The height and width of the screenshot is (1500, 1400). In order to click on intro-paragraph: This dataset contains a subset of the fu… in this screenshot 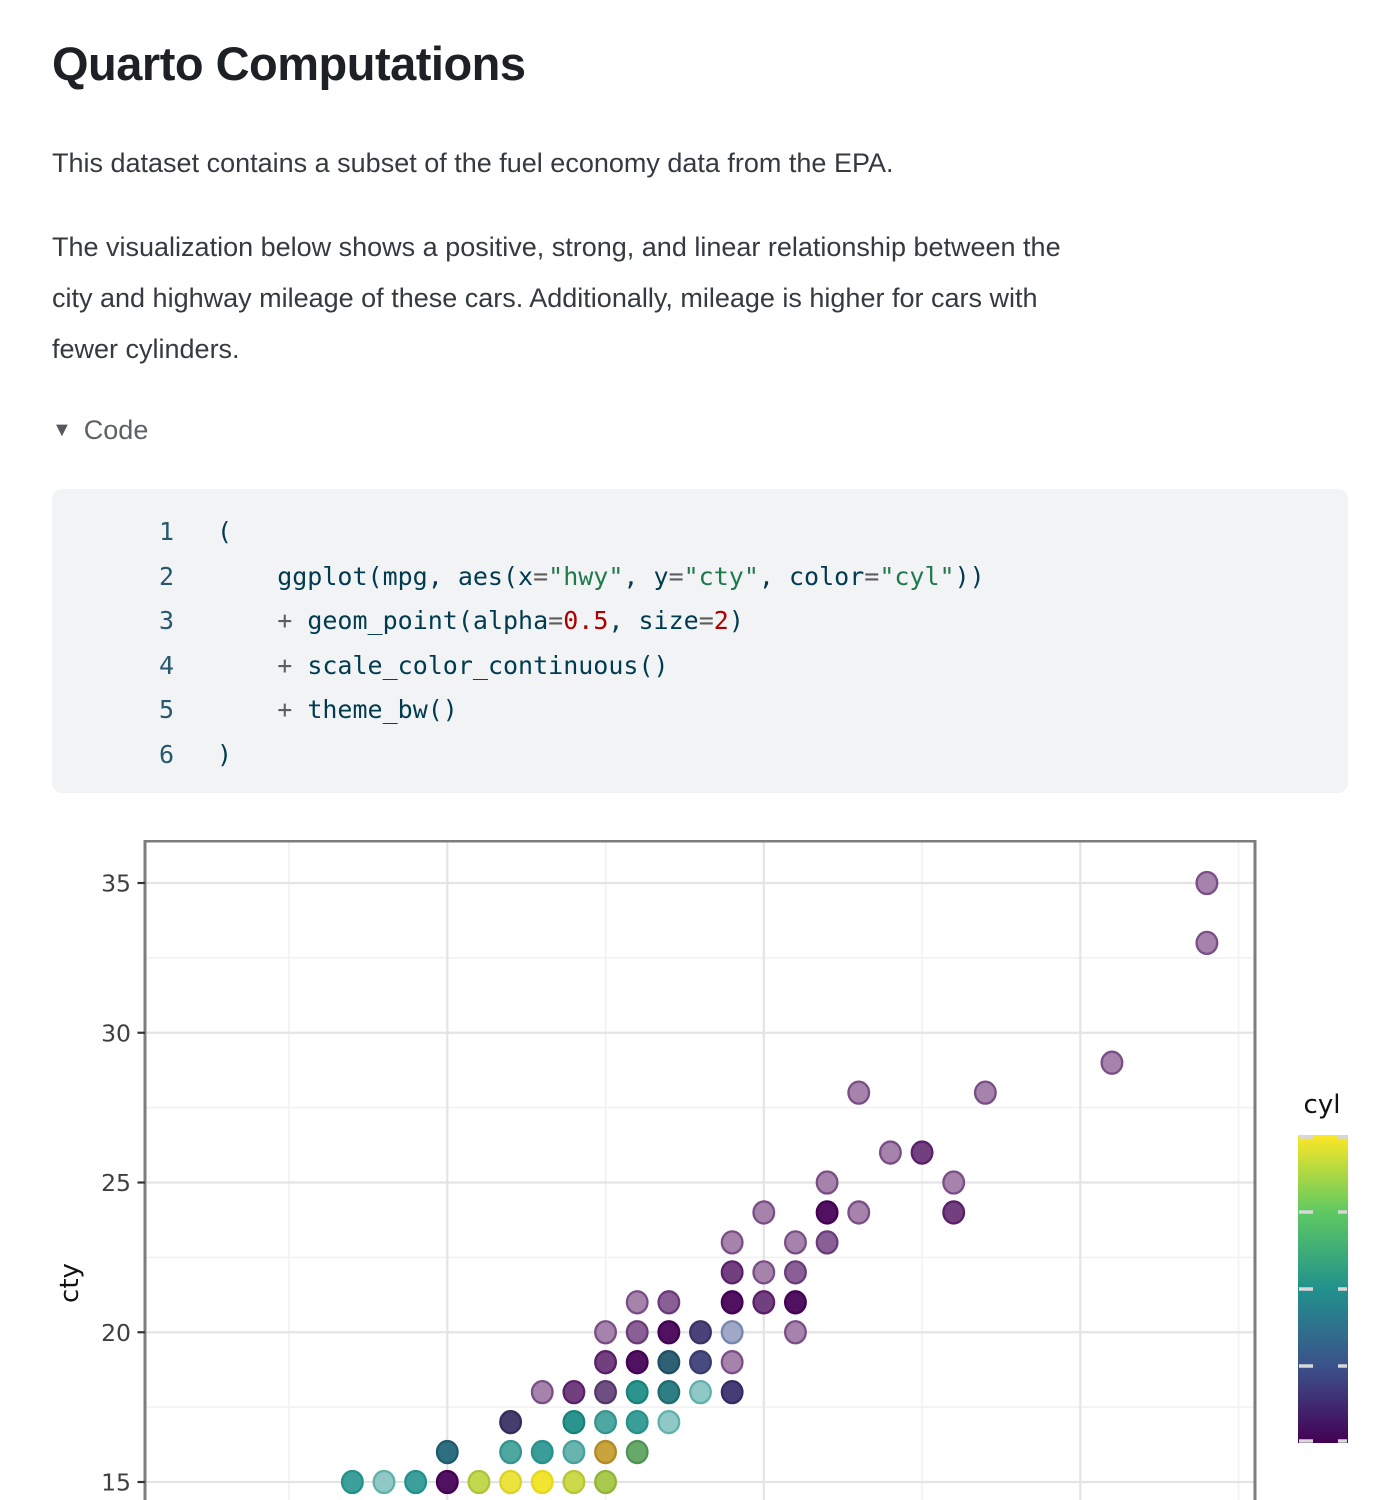, I will do `click(473, 163)`.